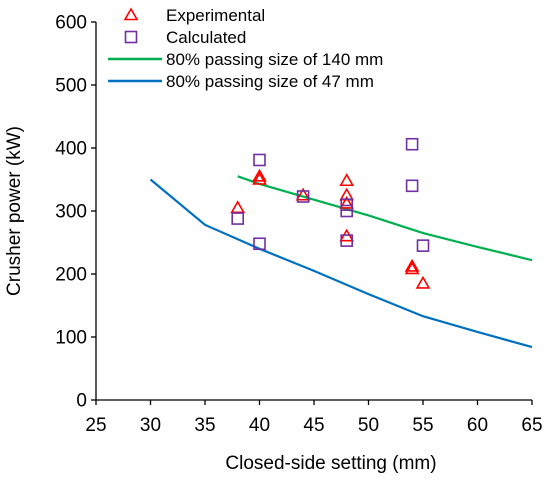 This screenshot has height=481, width=550. What do you see at coordinates (131, 37) in the screenshot?
I see `legend-marker-calculated` at bounding box center [131, 37].